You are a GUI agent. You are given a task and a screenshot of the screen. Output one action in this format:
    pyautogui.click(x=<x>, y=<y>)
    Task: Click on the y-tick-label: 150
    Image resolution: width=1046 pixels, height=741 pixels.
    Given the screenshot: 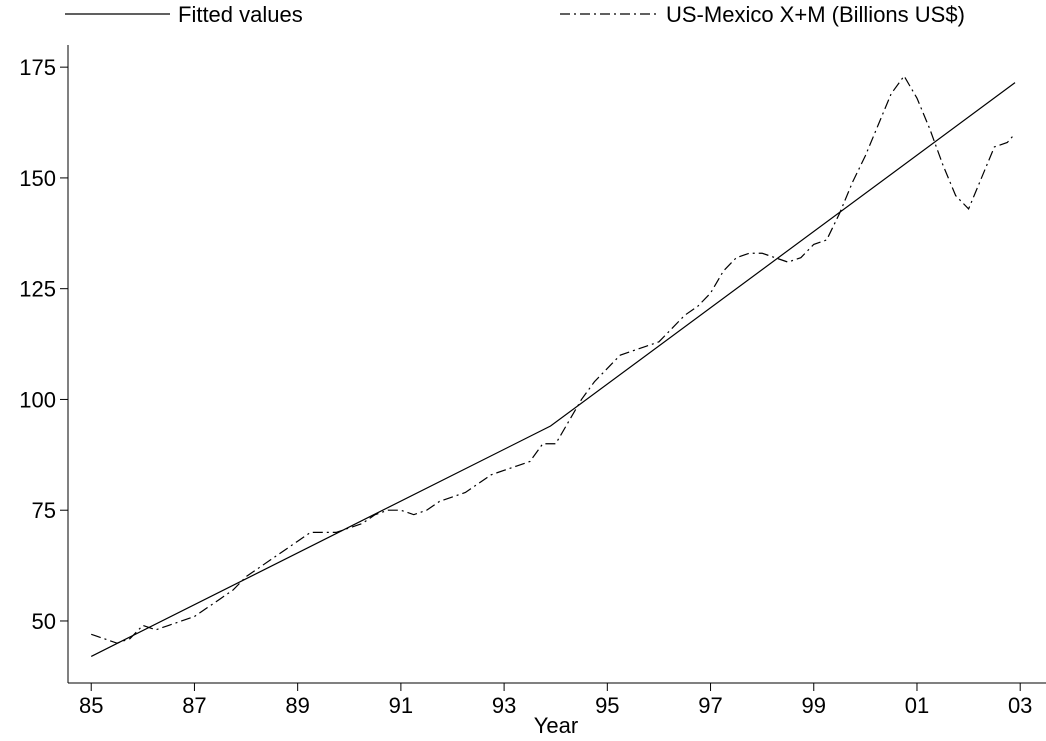 What is the action you would take?
    pyautogui.click(x=37, y=178)
    